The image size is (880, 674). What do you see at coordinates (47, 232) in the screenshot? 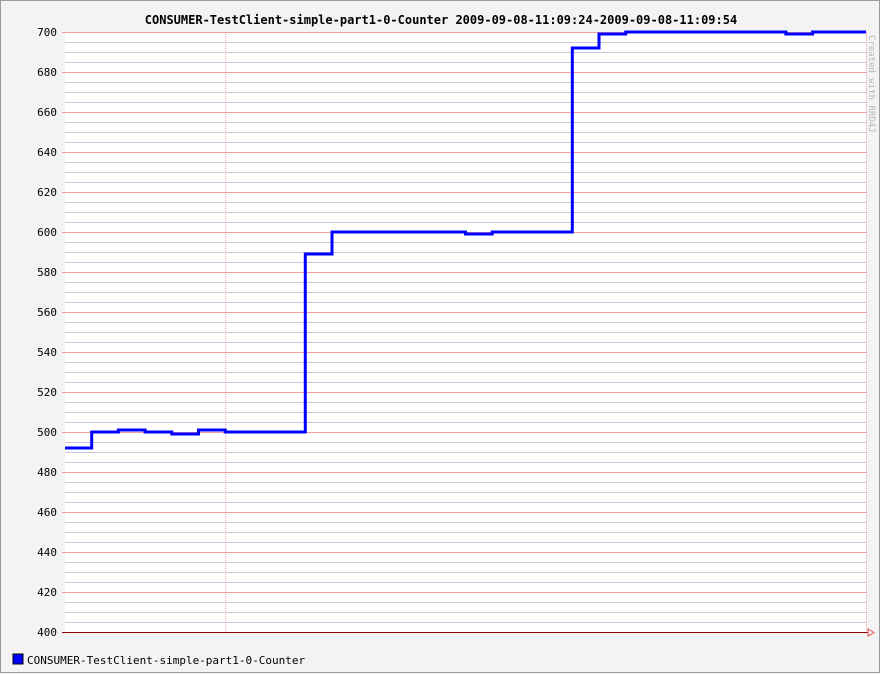
I see `y-tick-label: 600` at bounding box center [47, 232].